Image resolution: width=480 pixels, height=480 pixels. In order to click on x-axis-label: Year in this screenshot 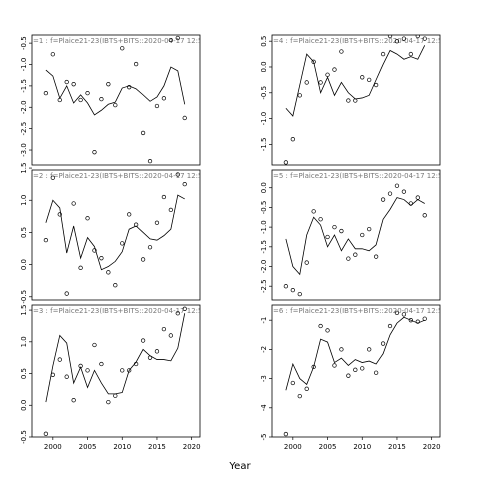, I will do `click(239, 466)`.